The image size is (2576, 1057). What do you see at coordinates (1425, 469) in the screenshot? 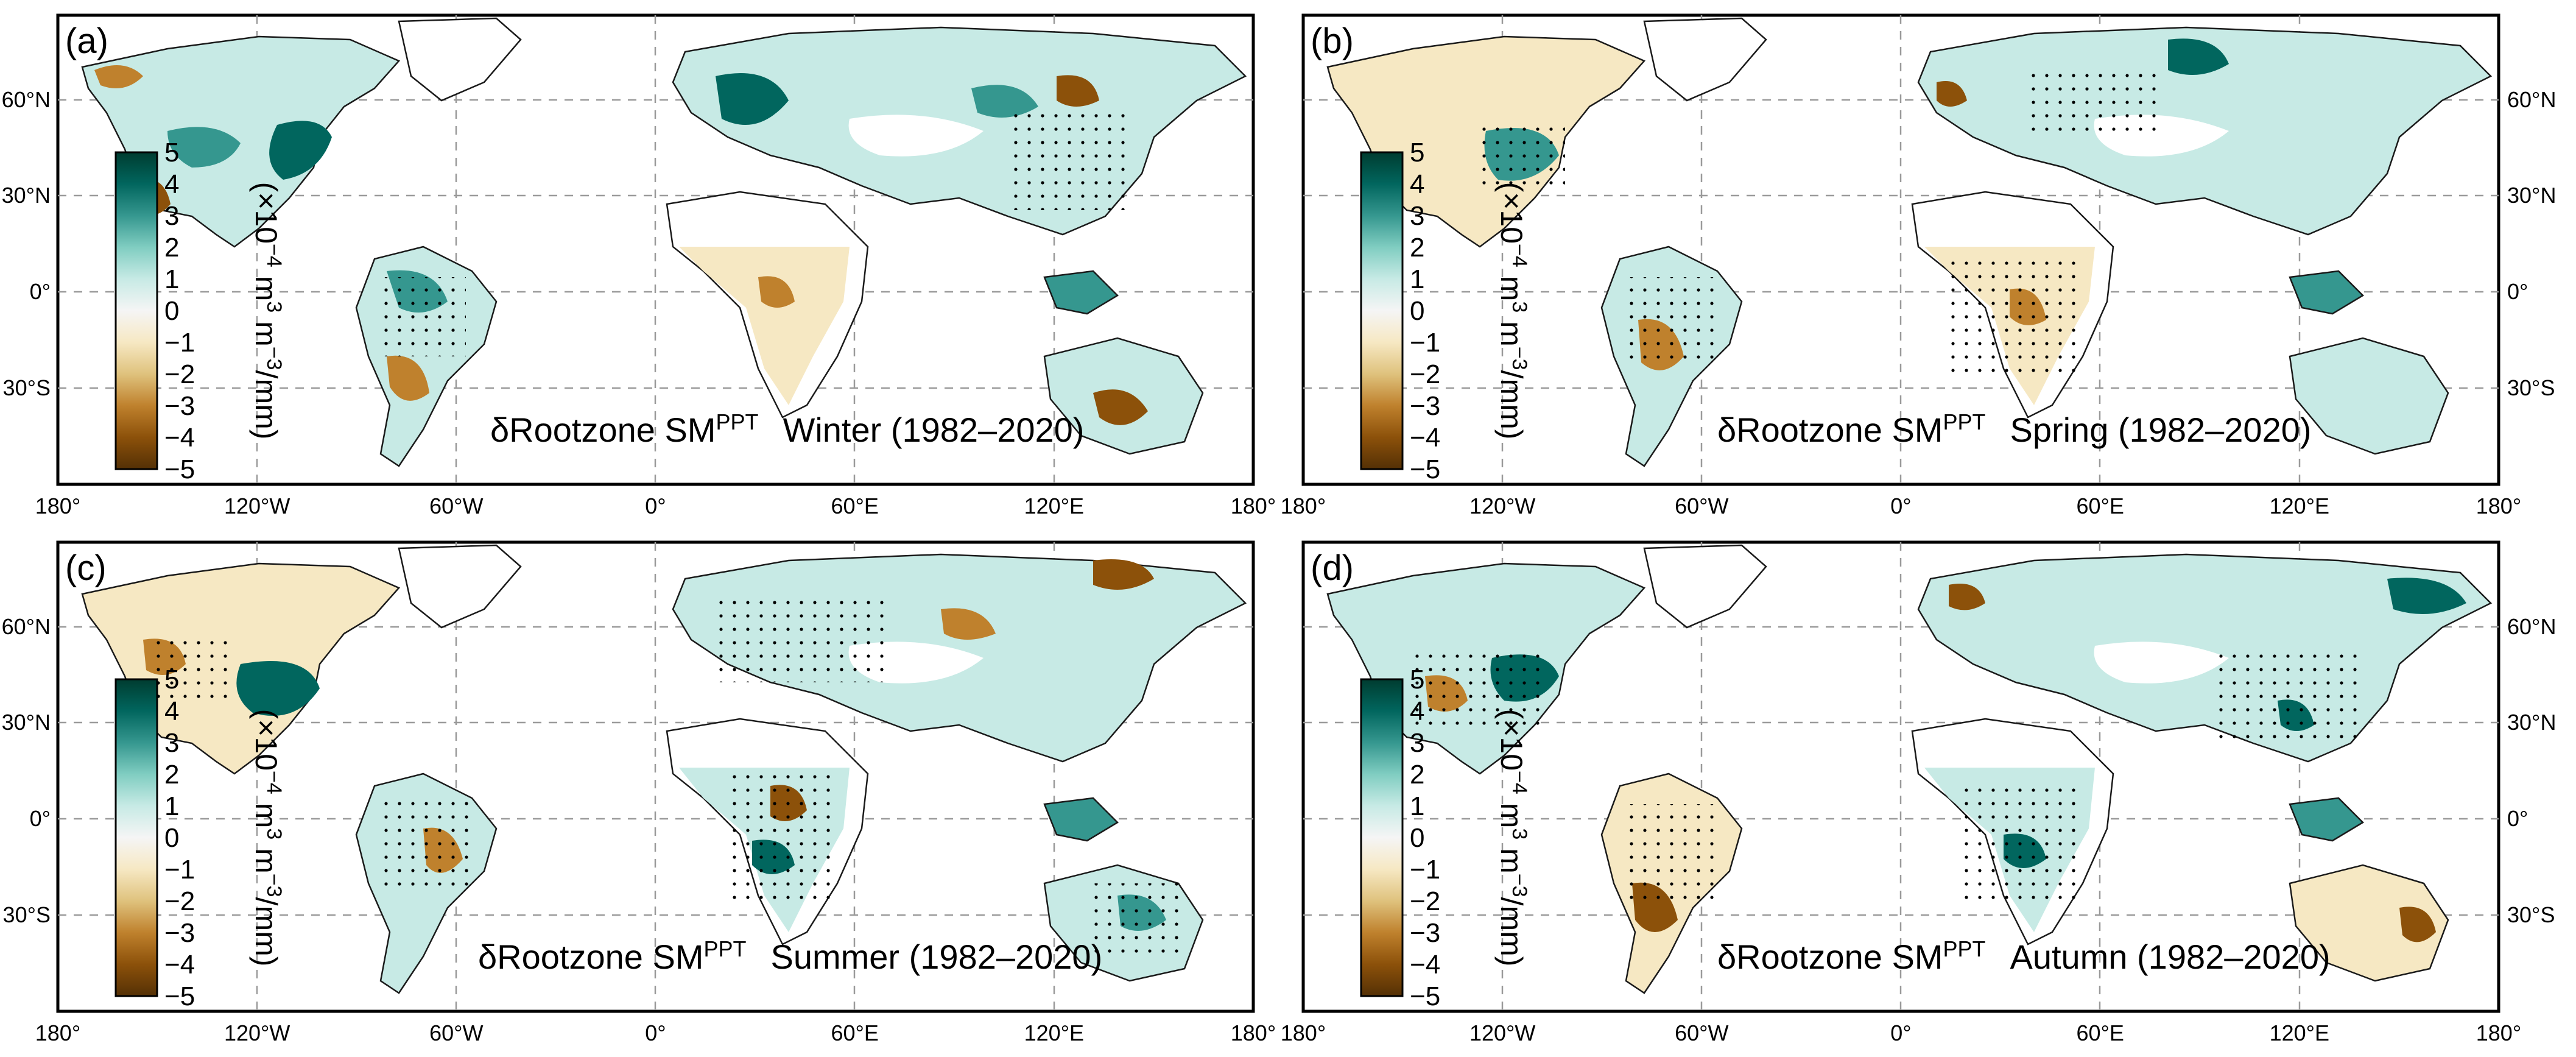
I see `colorbar-tick-label: −5` at bounding box center [1425, 469].